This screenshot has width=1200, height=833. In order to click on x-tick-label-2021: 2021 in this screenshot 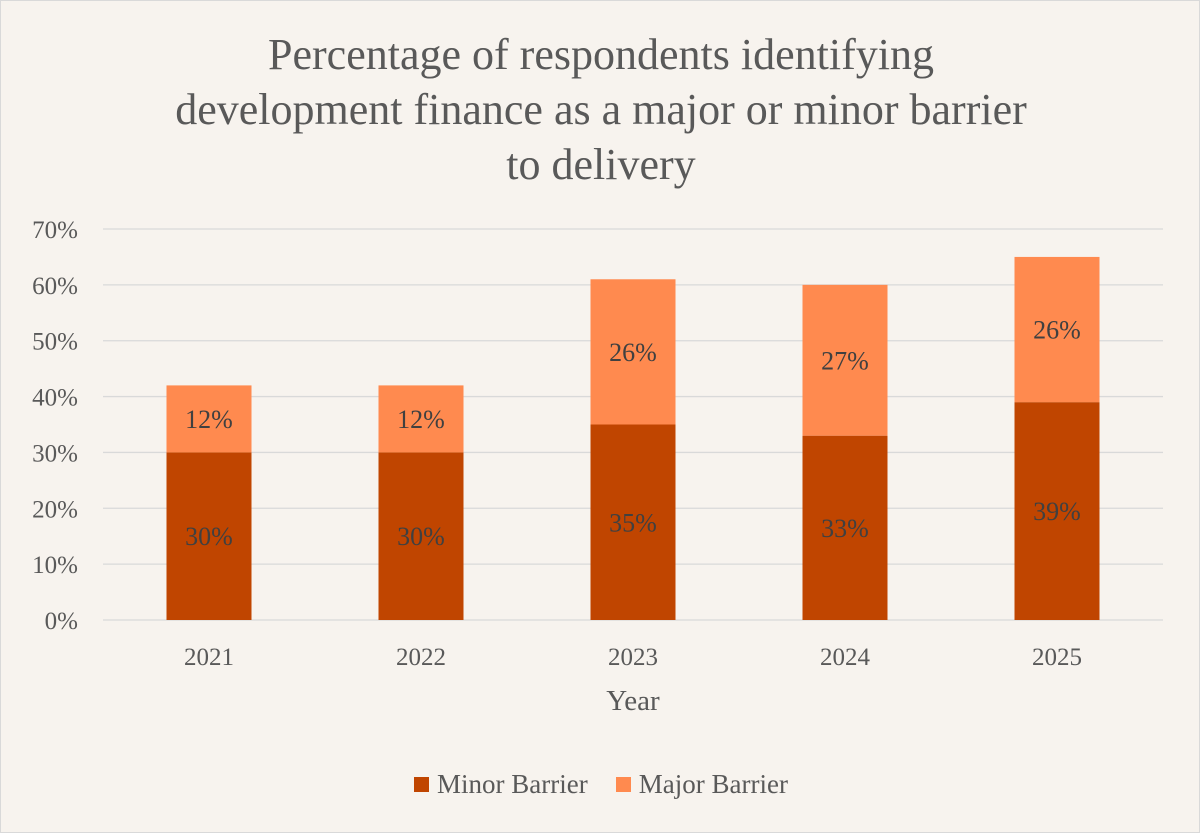, I will do `click(209, 657)`.